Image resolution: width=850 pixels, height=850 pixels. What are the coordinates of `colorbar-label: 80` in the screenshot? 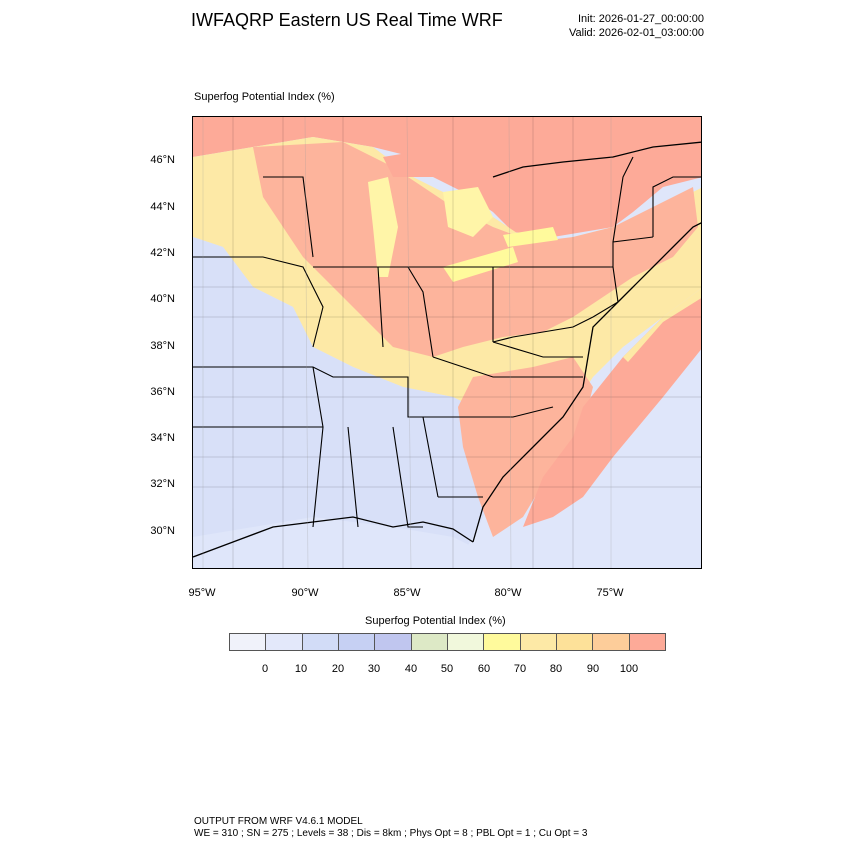 It's located at (556, 669).